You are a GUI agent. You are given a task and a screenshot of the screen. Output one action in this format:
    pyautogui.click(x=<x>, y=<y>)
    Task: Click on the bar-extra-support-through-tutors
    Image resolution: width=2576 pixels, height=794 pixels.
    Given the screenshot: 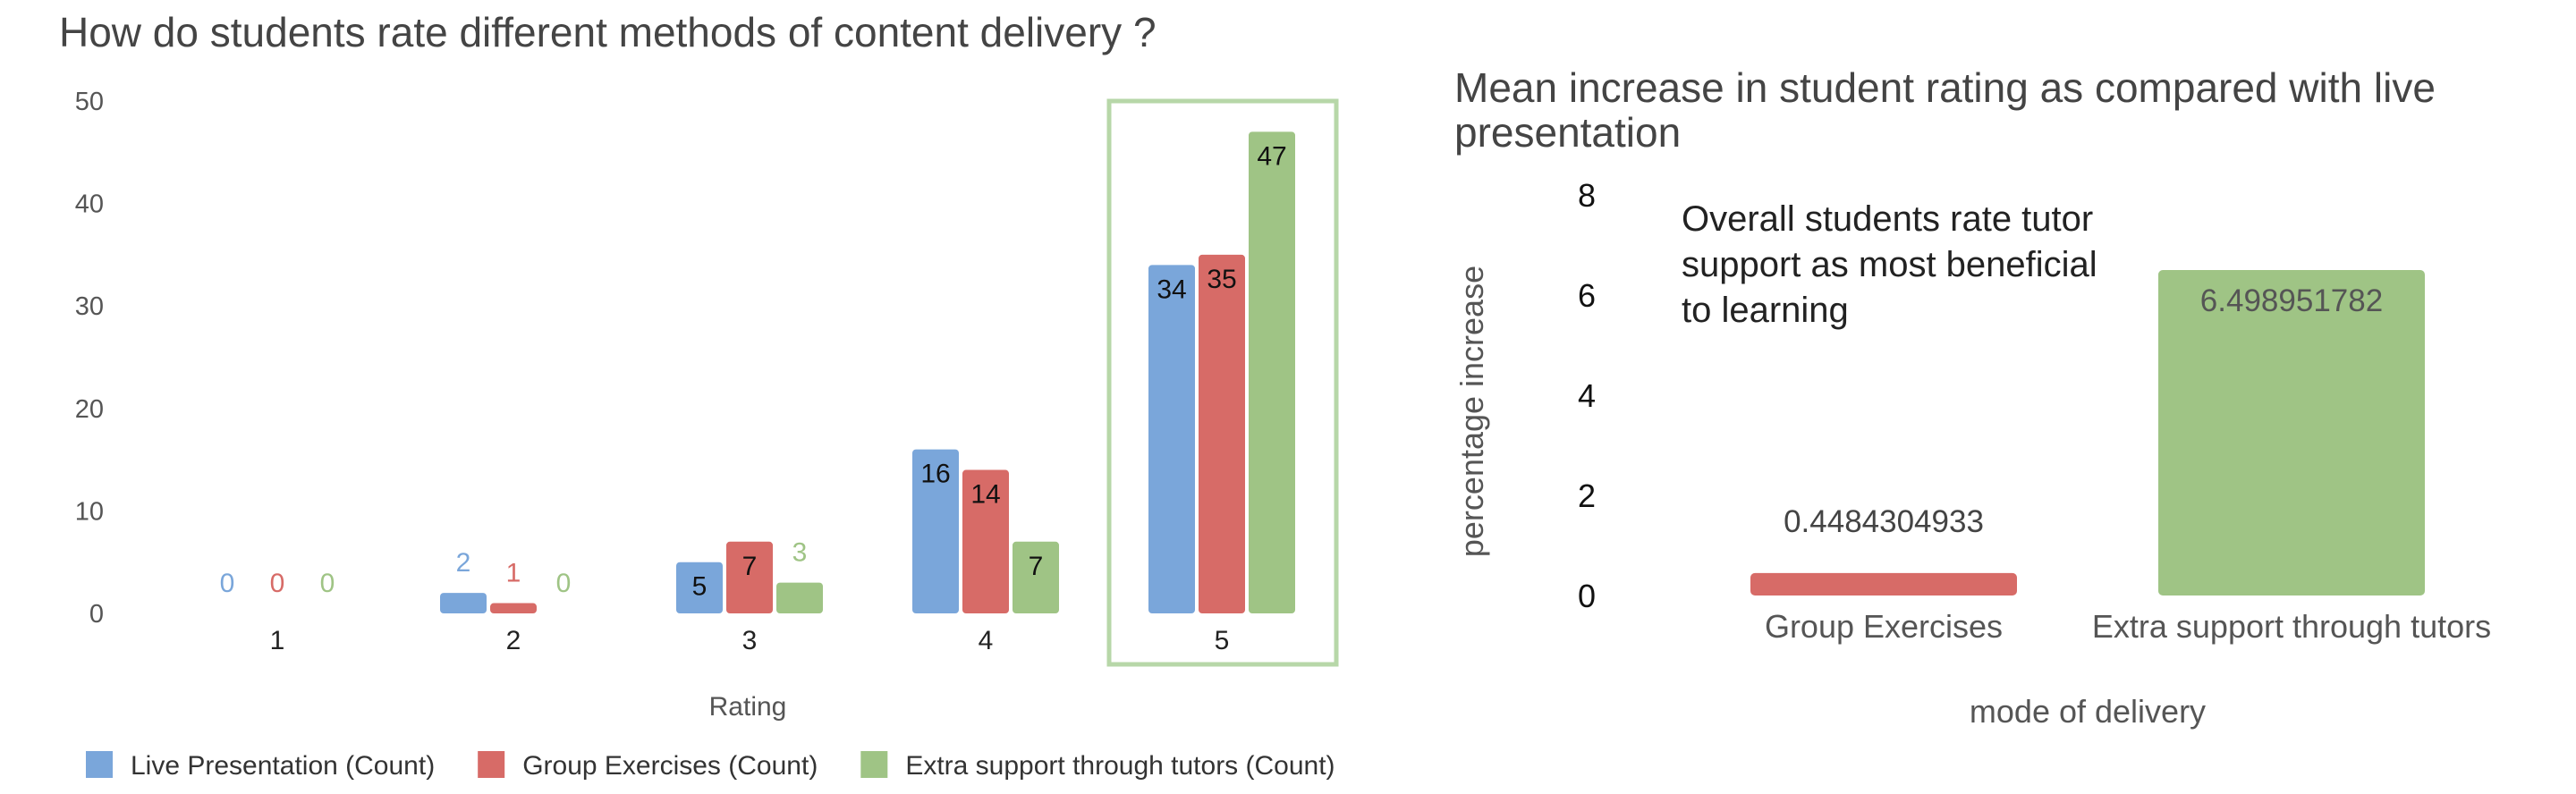 What is the action you would take?
    pyautogui.click(x=2291, y=433)
    